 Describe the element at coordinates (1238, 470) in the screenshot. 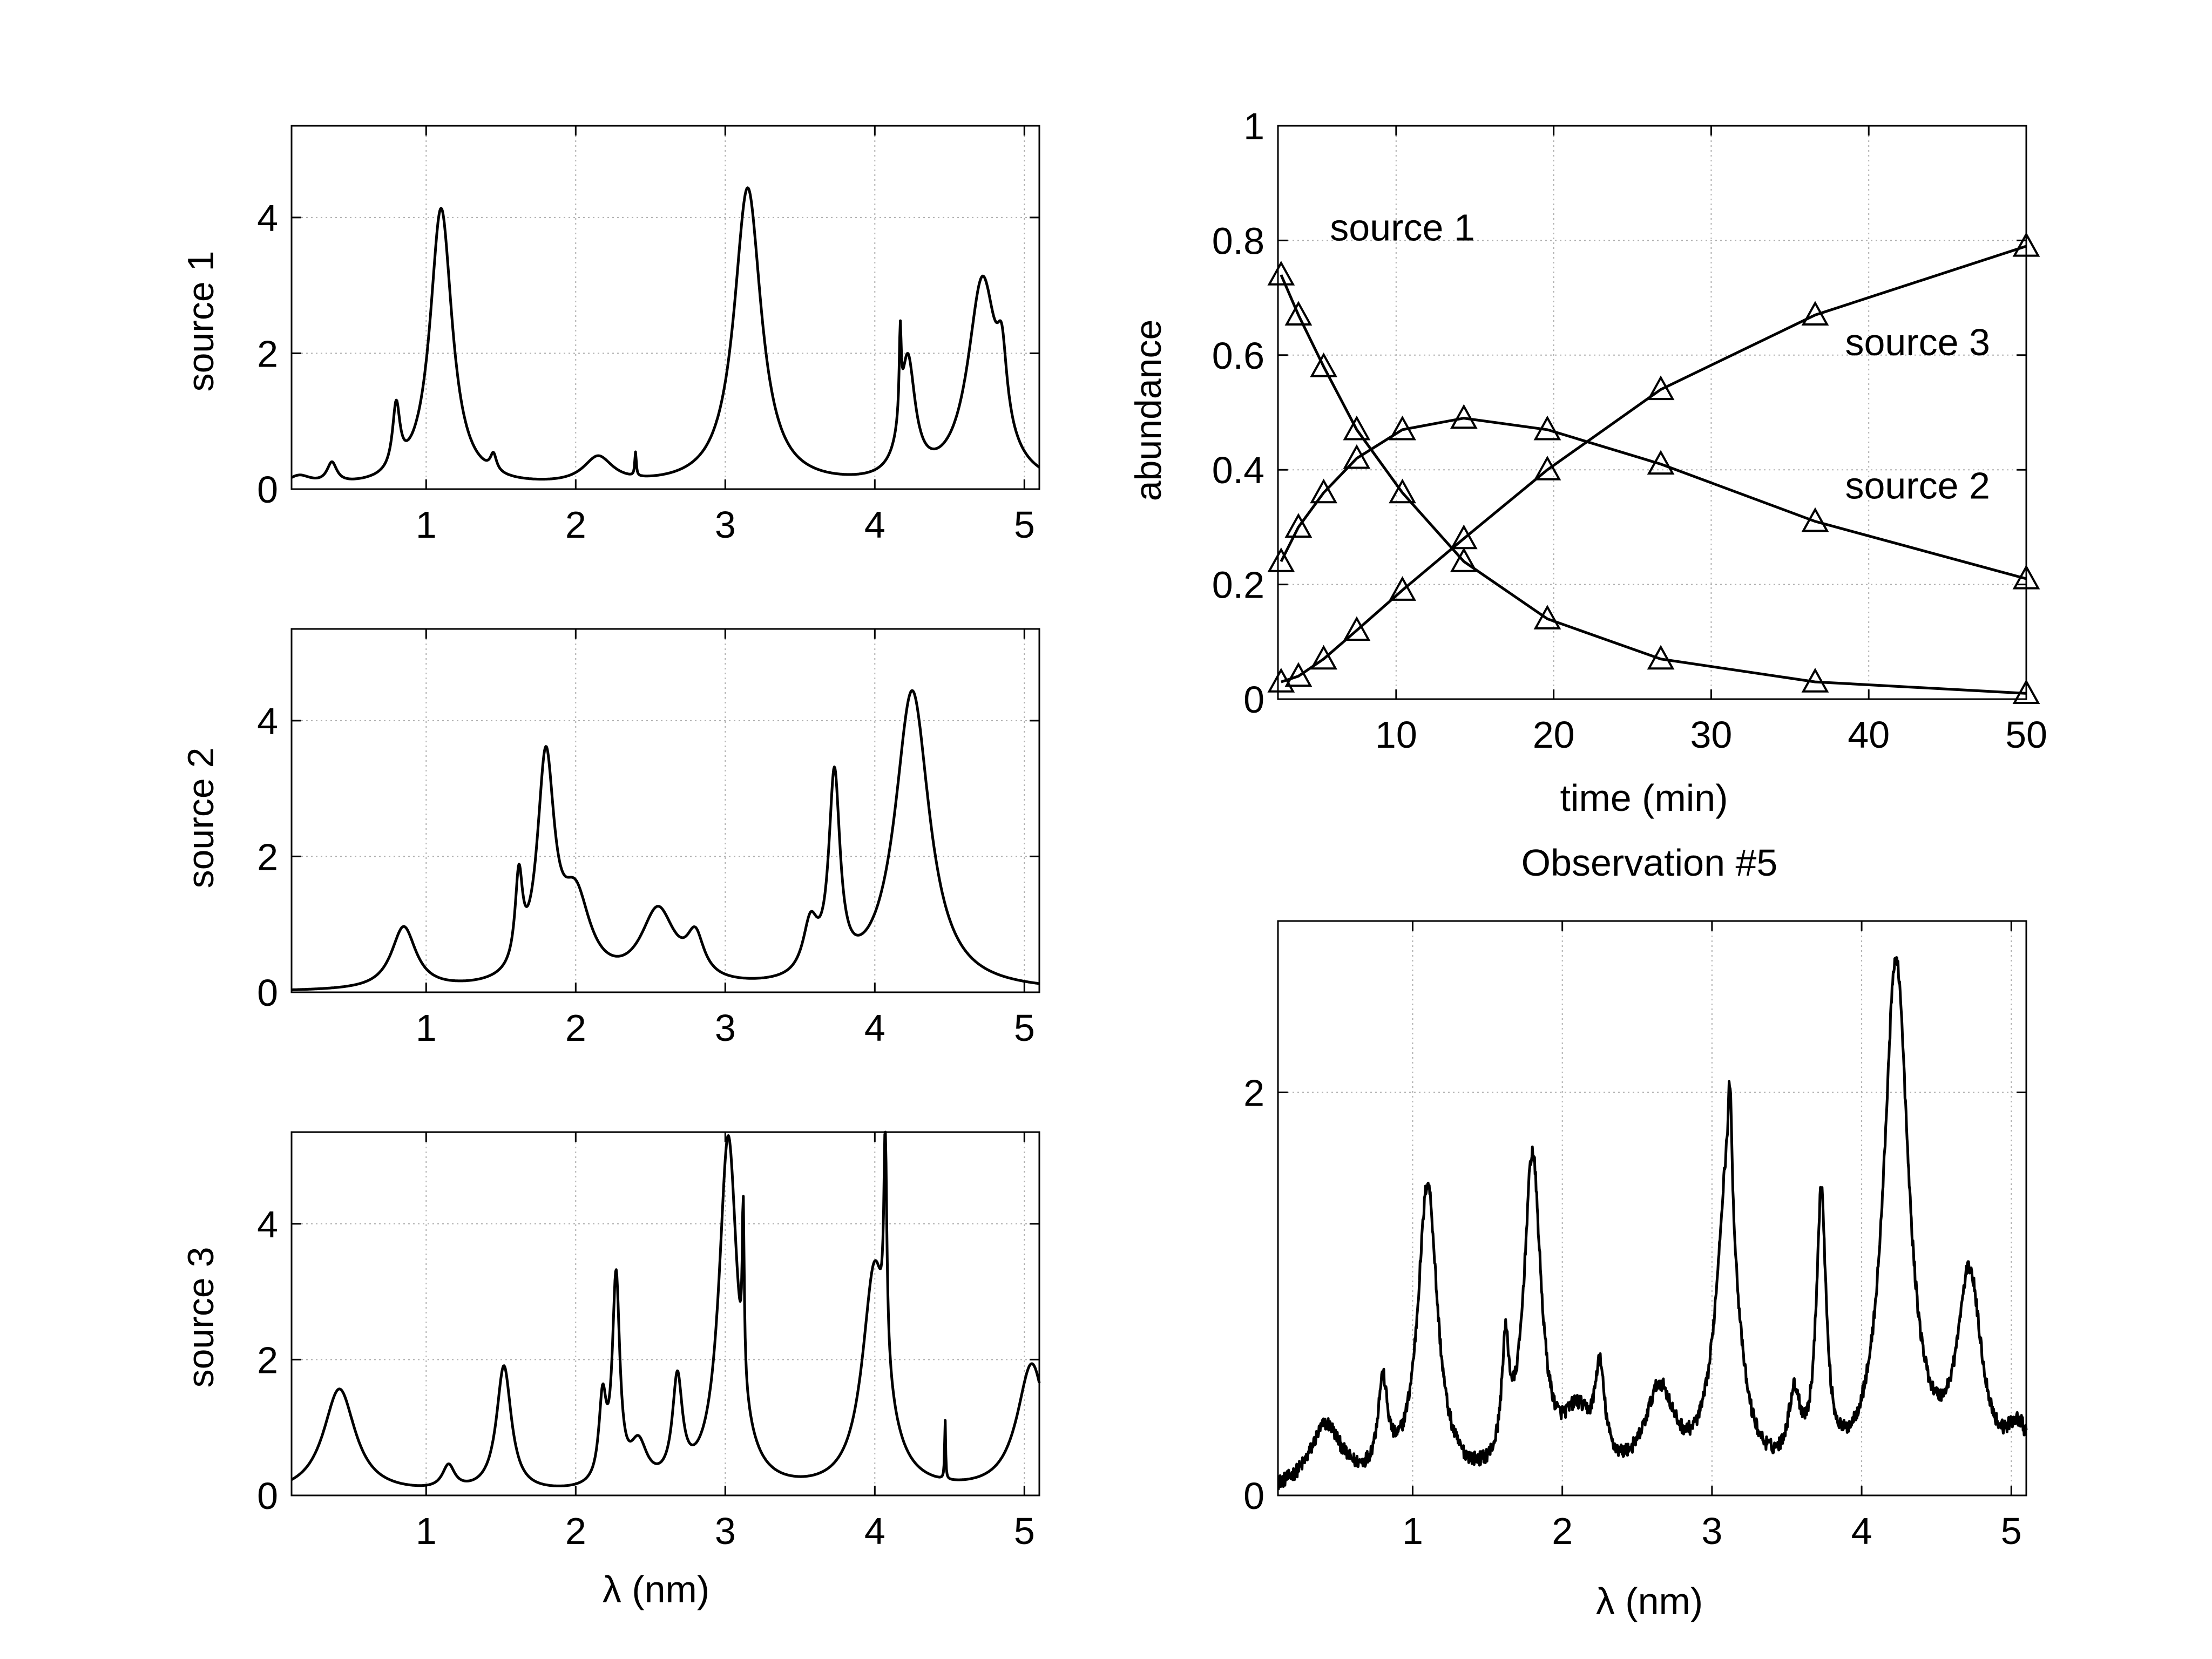

I see `abundance-ytick-label: 0.4` at that location.